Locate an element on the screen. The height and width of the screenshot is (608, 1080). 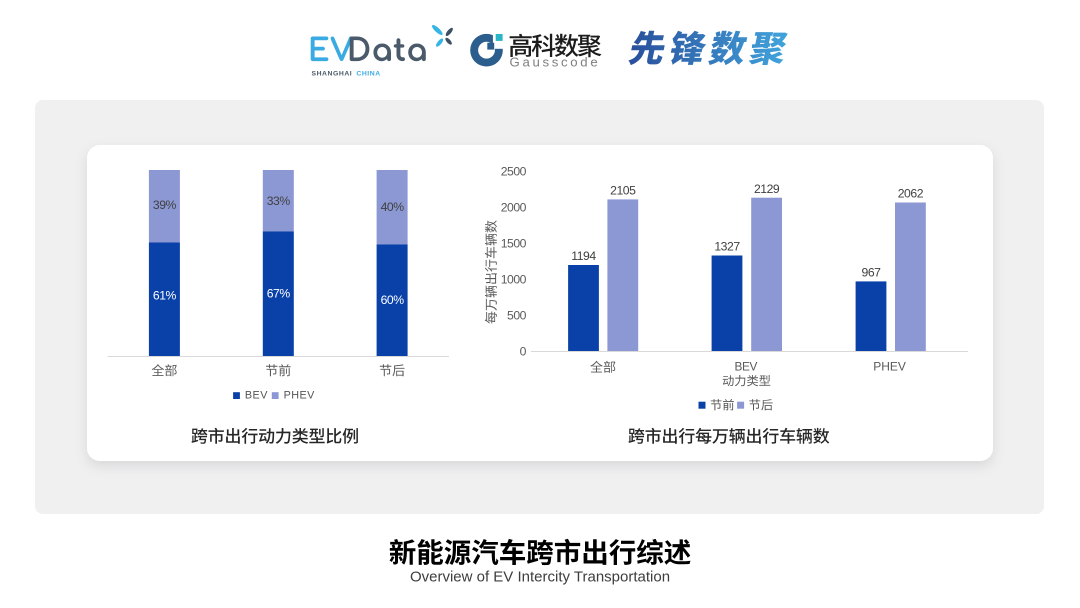
svg-text:Overview of EV Intercity Trans: Overview of EV Intercity Transportation is located at coordinates (540, 577).